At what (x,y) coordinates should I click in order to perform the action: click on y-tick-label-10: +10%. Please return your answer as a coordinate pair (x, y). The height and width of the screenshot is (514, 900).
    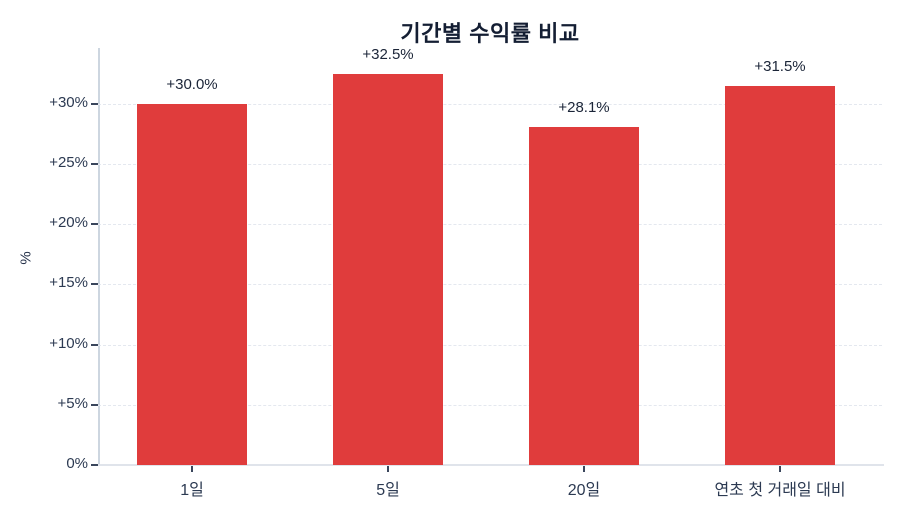
    Looking at the image, I should click on (68, 343).